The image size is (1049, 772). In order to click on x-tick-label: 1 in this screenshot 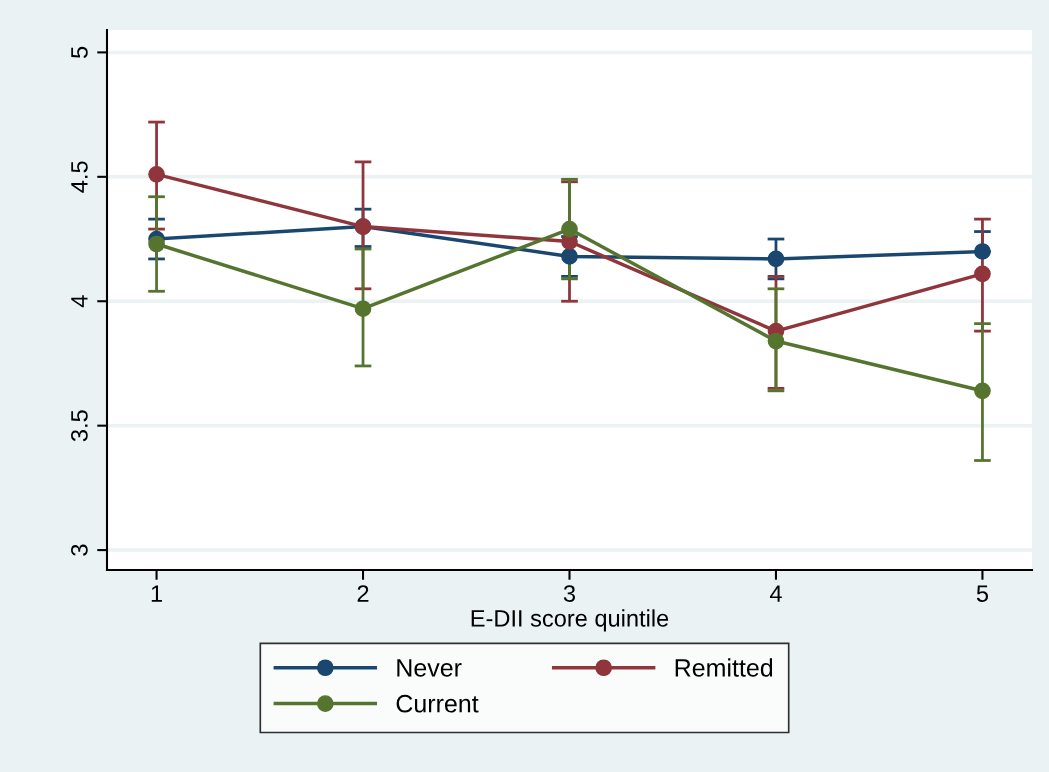, I will do `click(156, 593)`.